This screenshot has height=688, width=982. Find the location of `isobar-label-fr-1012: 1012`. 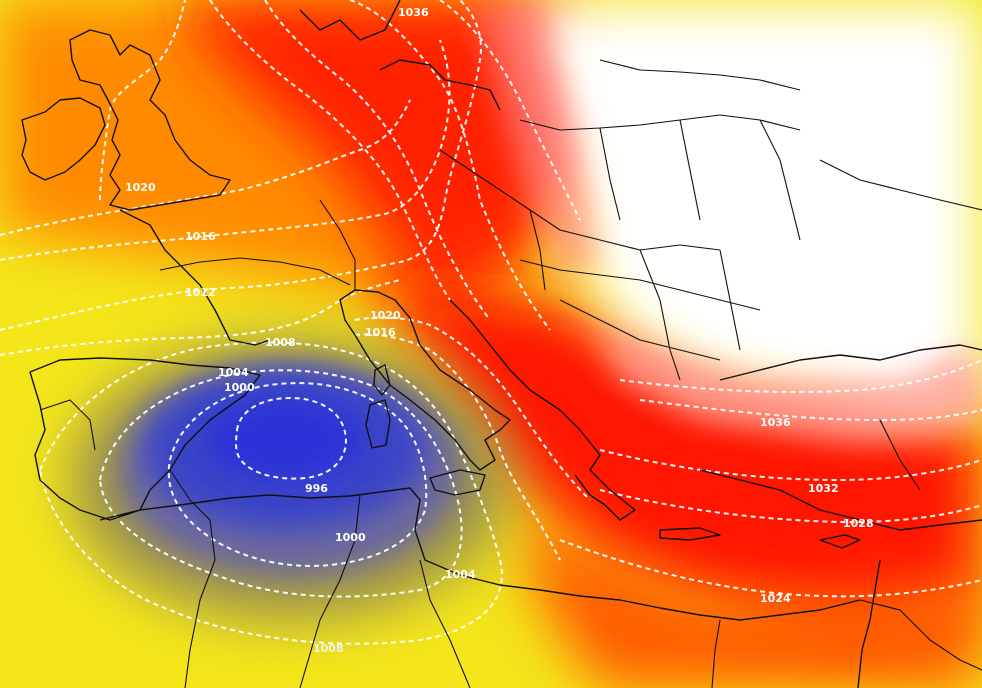

isobar-label-fr-1012: 1012 is located at coordinates (200, 292).